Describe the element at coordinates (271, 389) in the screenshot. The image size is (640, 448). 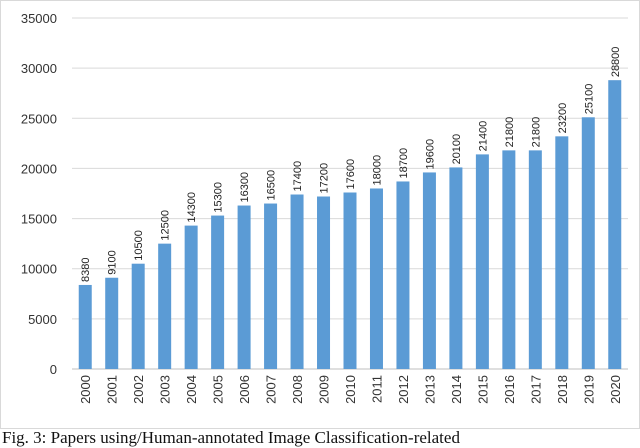
I see `x-tick-label: 2007` at that location.